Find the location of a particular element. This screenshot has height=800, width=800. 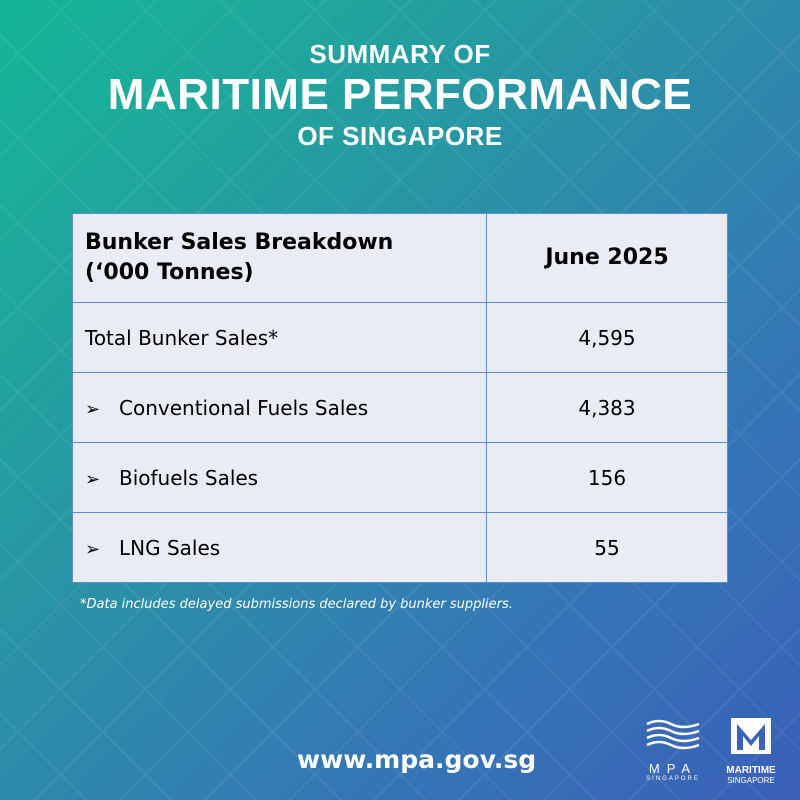

maritime-singapore-sub: SINGAPORE is located at coordinates (751, 780).